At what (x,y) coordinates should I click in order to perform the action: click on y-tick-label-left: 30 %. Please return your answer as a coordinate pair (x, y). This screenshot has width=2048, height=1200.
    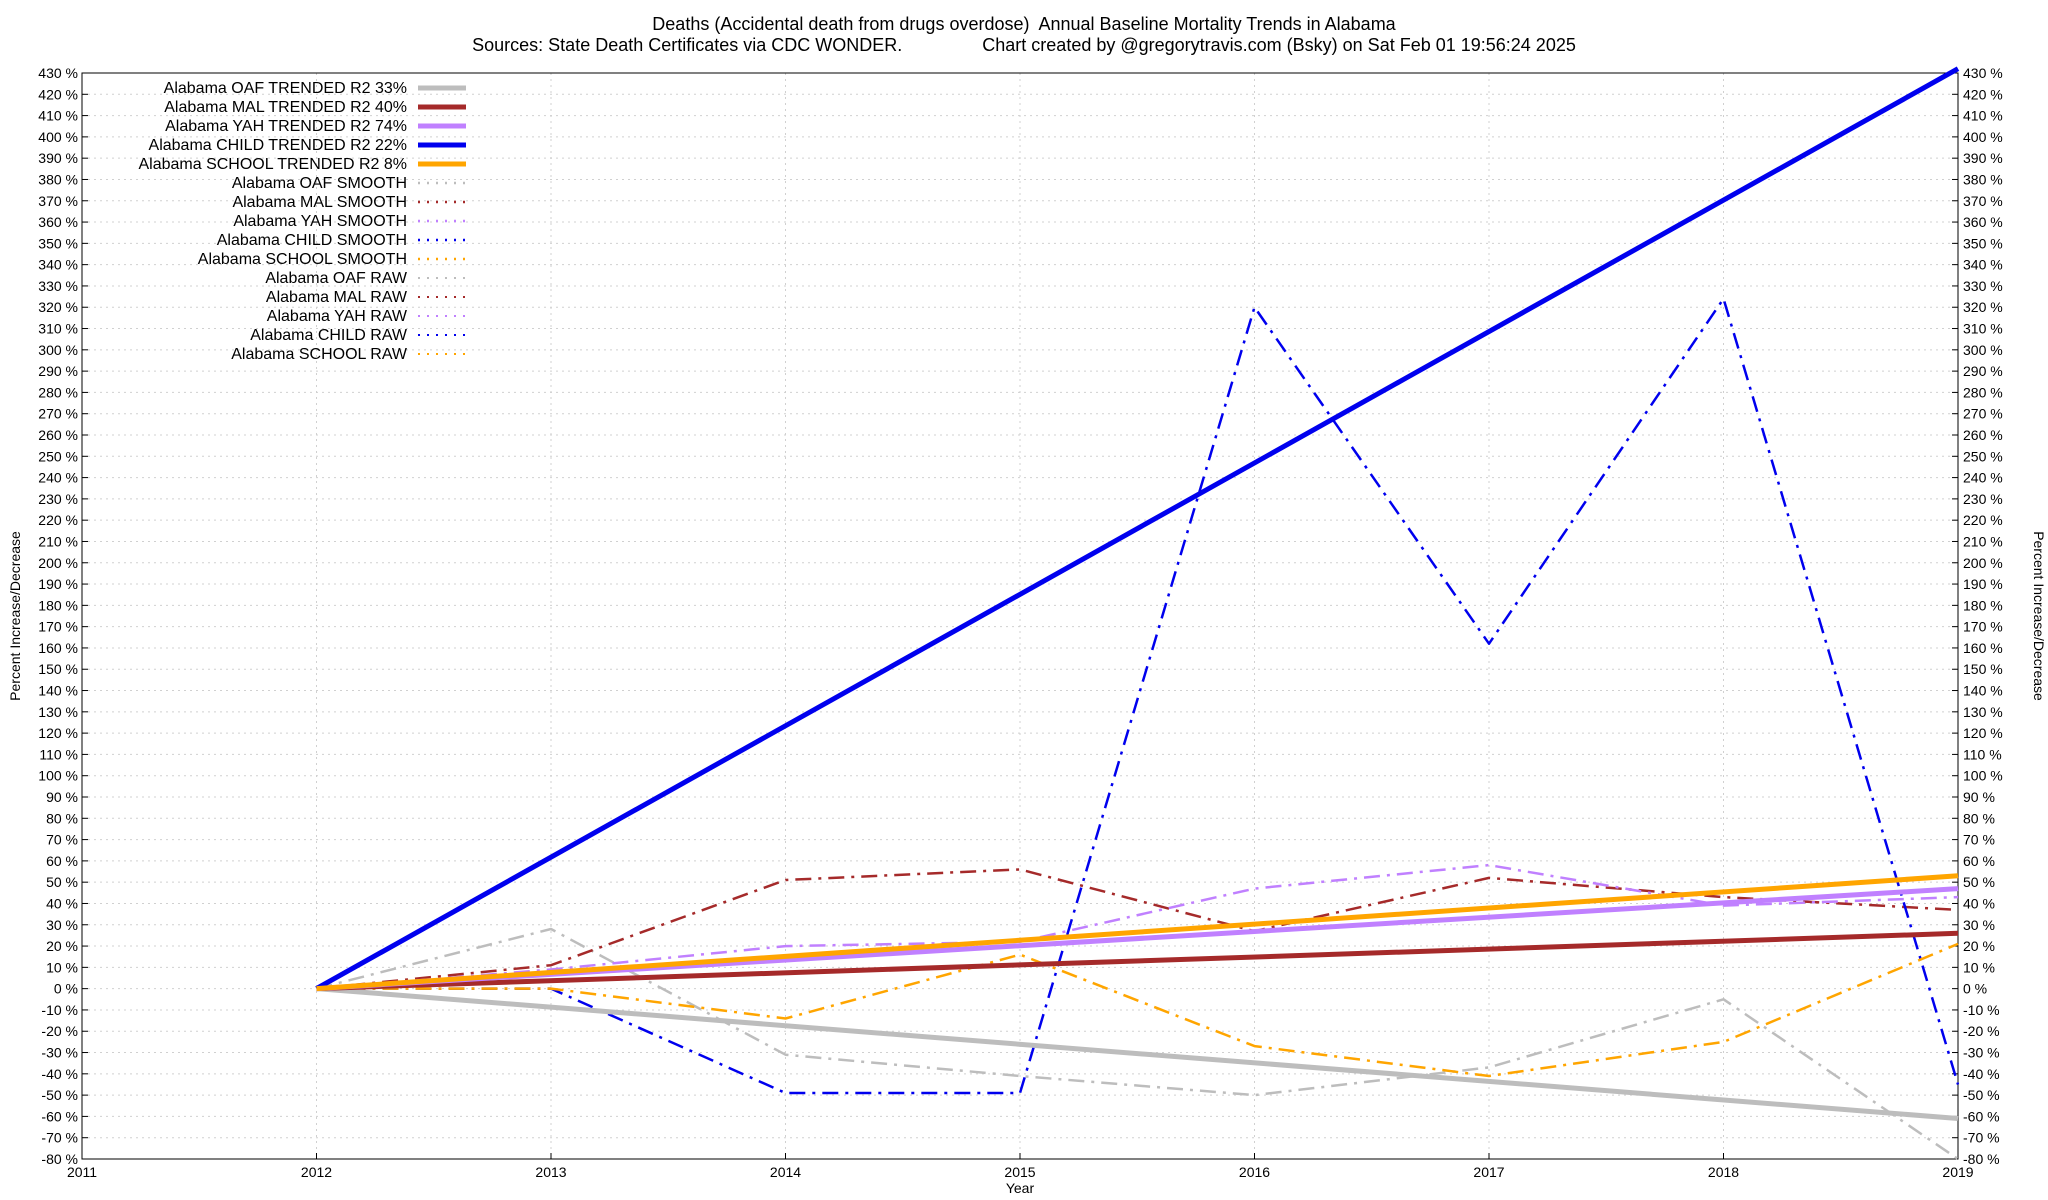
    Looking at the image, I should click on (62, 925).